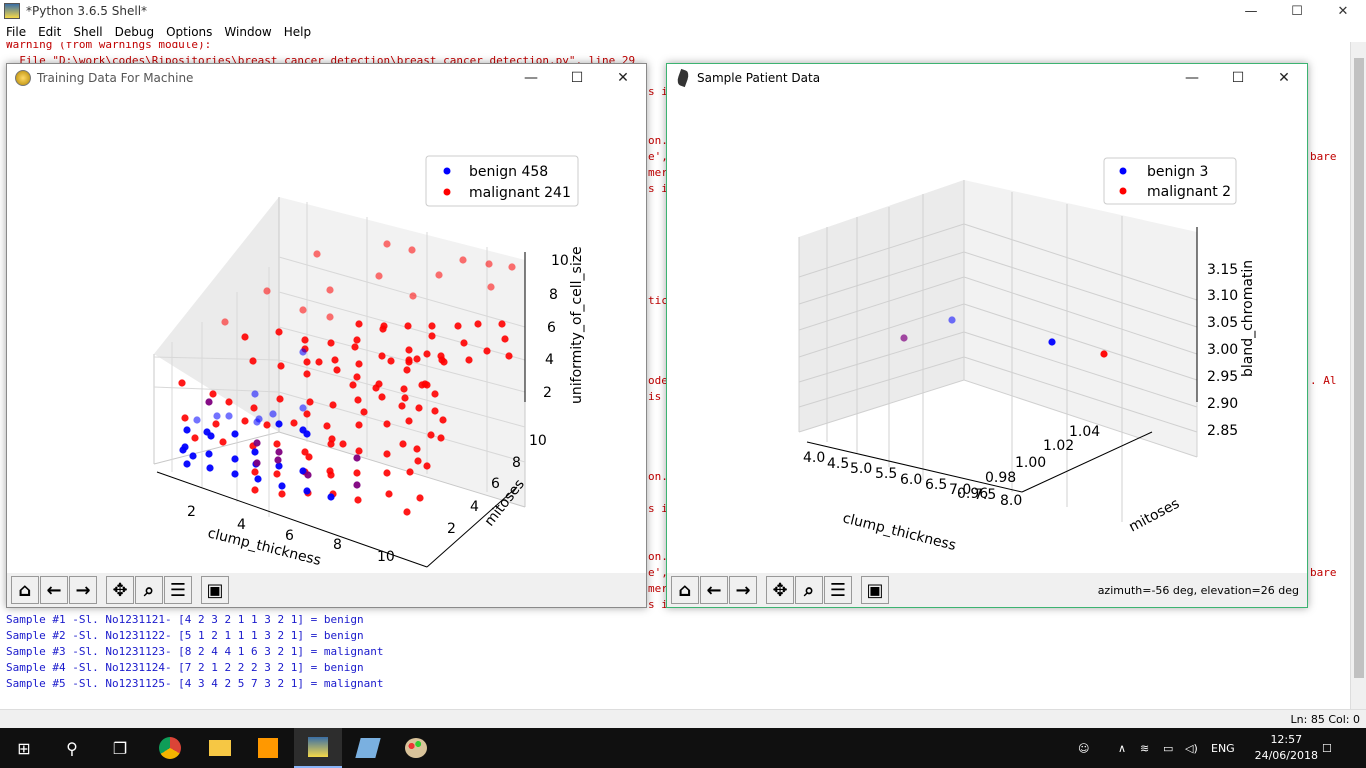 Image resolution: width=1366 pixels, height=768 pixels. I want to click on shell-text-fragment: e',, so click(658, 156).